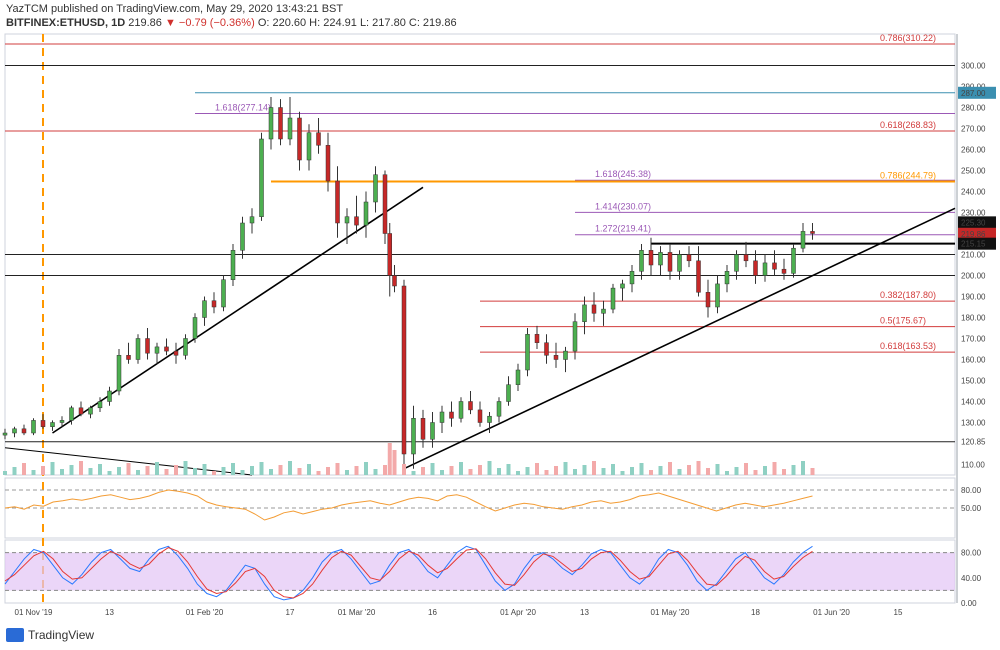  Describe the element at coordinates (408, 573) in the screenshot. I see `stoch-k-line` at that location.